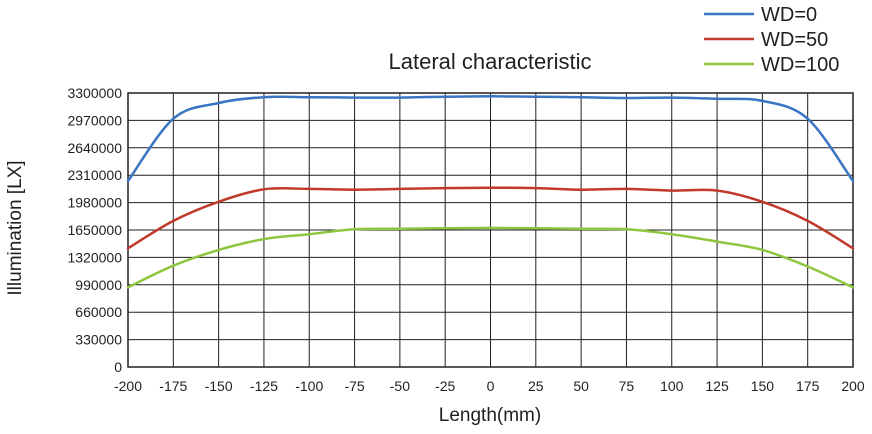 The width and height of the screenshot is (872, 434). What do you see at coordinates (400, 386) in the screenshot?
I see `x-tick-label: -50` at bounding box center [400, 386].